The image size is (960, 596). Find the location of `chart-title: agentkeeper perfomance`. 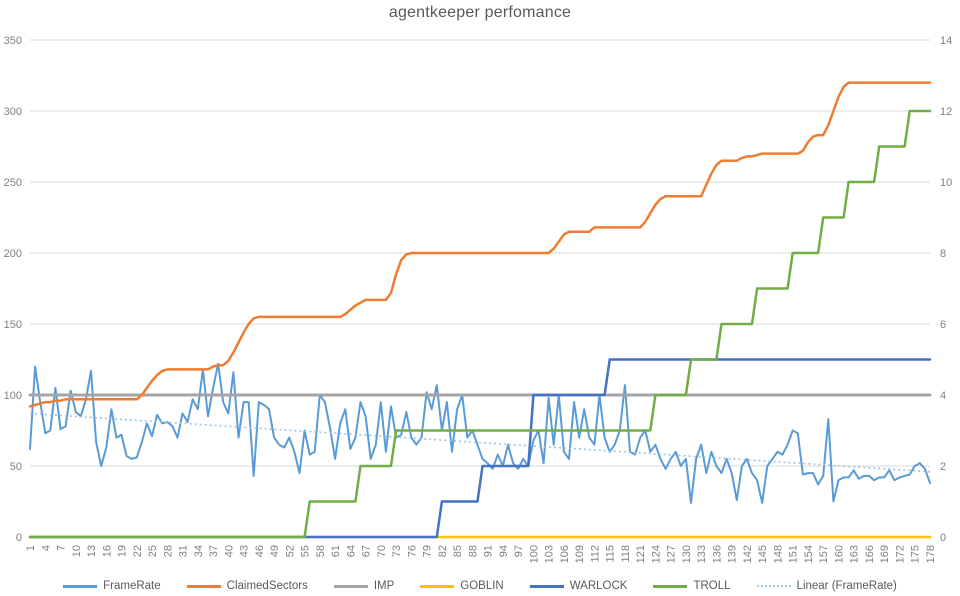

chart-title: agentkeeper perfomance is located at coordinates (480, 12).